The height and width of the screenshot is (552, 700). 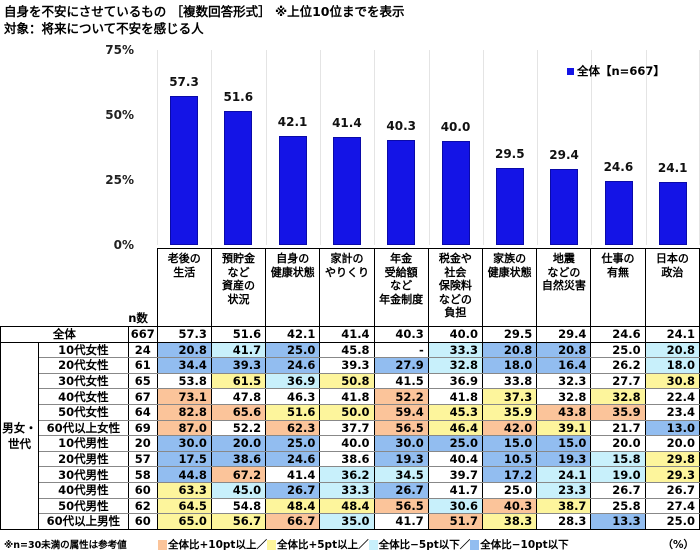 I want to click on table-cell: 57.3, so click(x=184, y=334).